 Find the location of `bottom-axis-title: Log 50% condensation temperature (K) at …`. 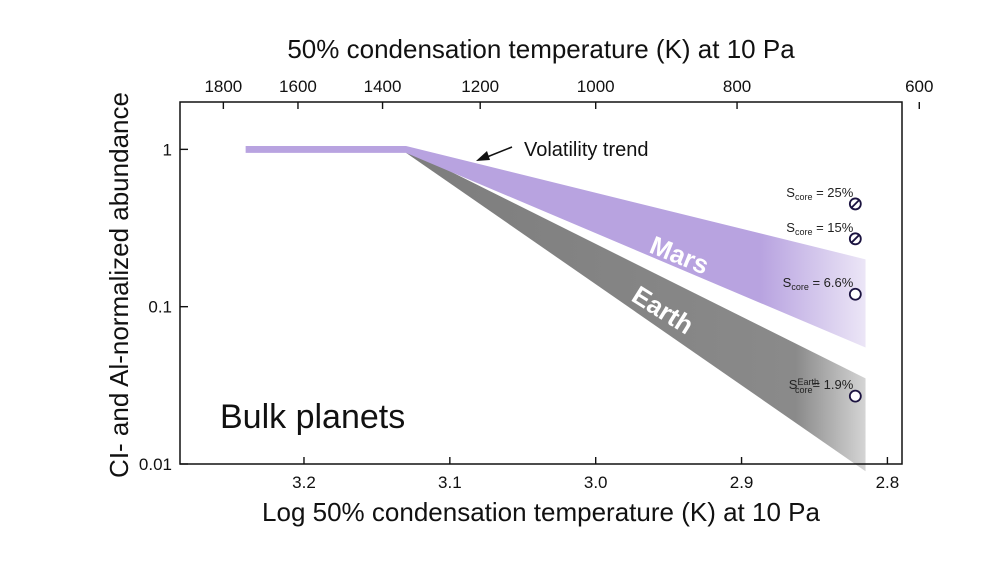

bottom-axis-title: Log 50% condensation temperature (K) at … is located at coordinates (541, 512).